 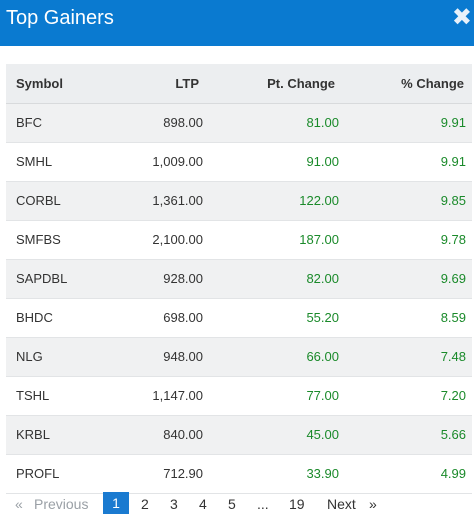 What do you see at coordinates (174, 504) in the screenshot?
I see `page-button-3: 3` at bounding box center [174, 504].